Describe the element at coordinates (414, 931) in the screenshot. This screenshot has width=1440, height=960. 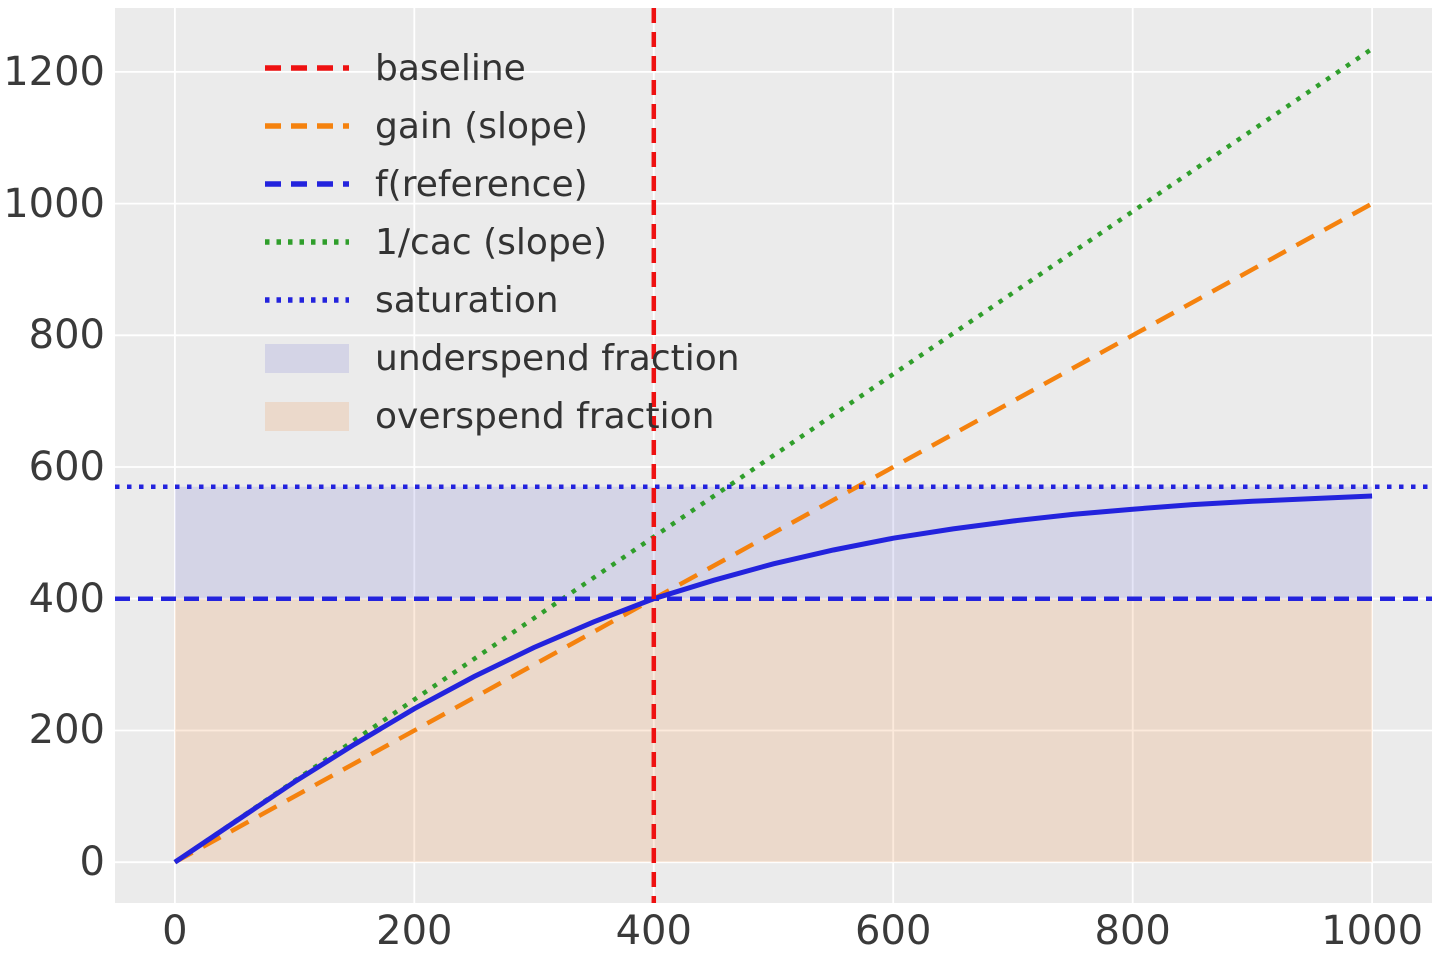
I see `x-tick-label: 200` at that location.